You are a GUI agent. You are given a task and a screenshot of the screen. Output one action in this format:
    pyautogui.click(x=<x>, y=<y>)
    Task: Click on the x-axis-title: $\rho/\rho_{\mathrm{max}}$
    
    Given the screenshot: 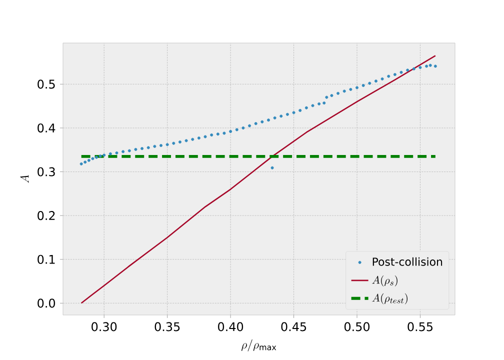 What is the action you would take?
    pyautogui.click(x=258, y=345)
    